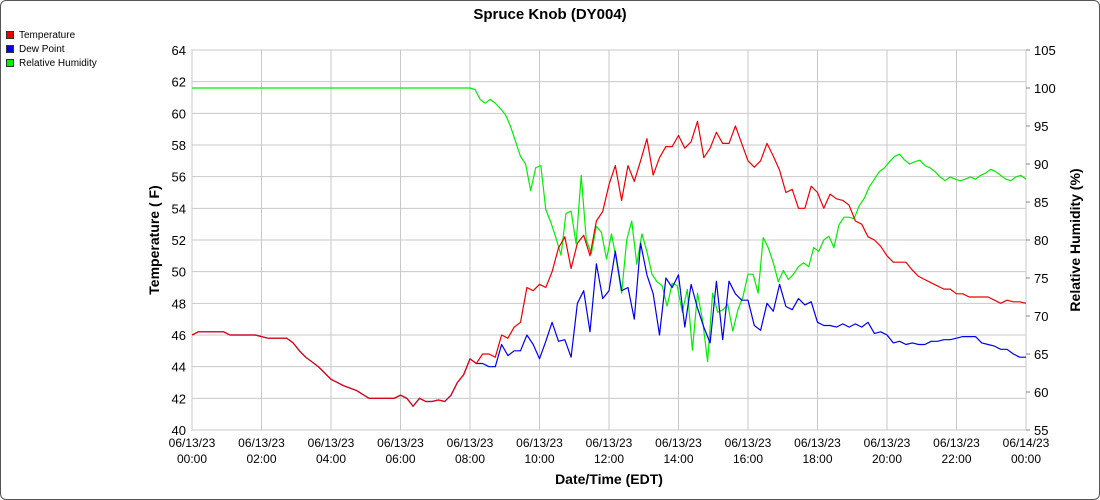 The height and width of the screenshot is (500, 1100). I want to click on y-left-tick-label: 64, so click(179, 50).